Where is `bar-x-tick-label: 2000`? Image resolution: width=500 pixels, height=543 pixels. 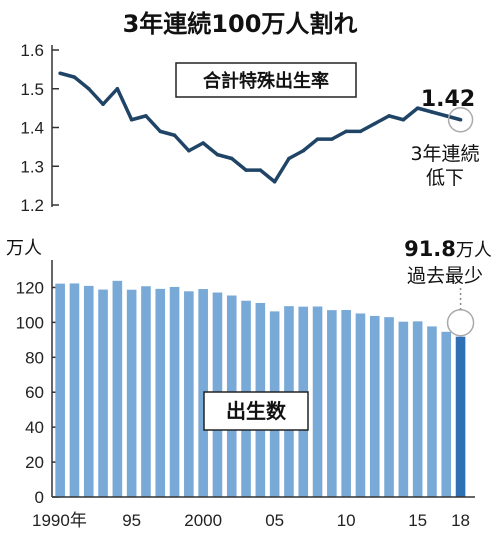
bar-x-tick-label: 2000 is located at coordinates (203, 520).